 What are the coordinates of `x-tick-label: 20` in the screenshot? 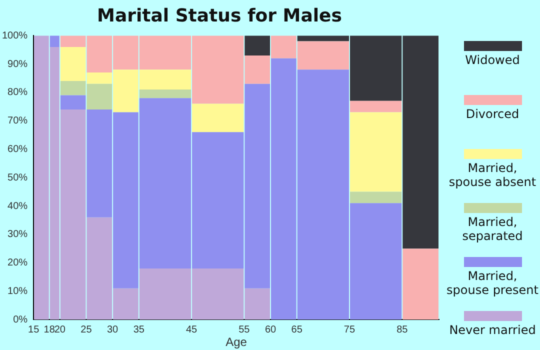 It's located at (60, 330).